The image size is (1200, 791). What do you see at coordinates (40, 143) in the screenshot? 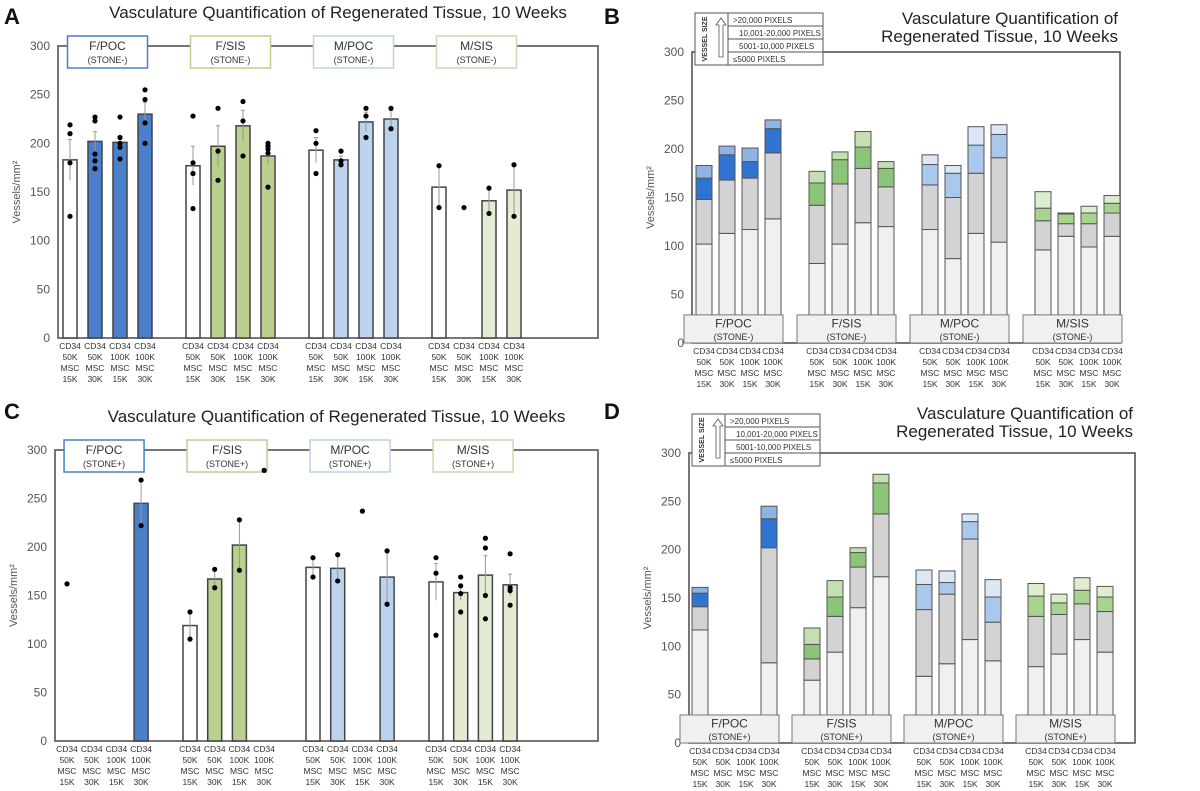
I see `y-tick-label: 200` at bounding box center [40, 143].